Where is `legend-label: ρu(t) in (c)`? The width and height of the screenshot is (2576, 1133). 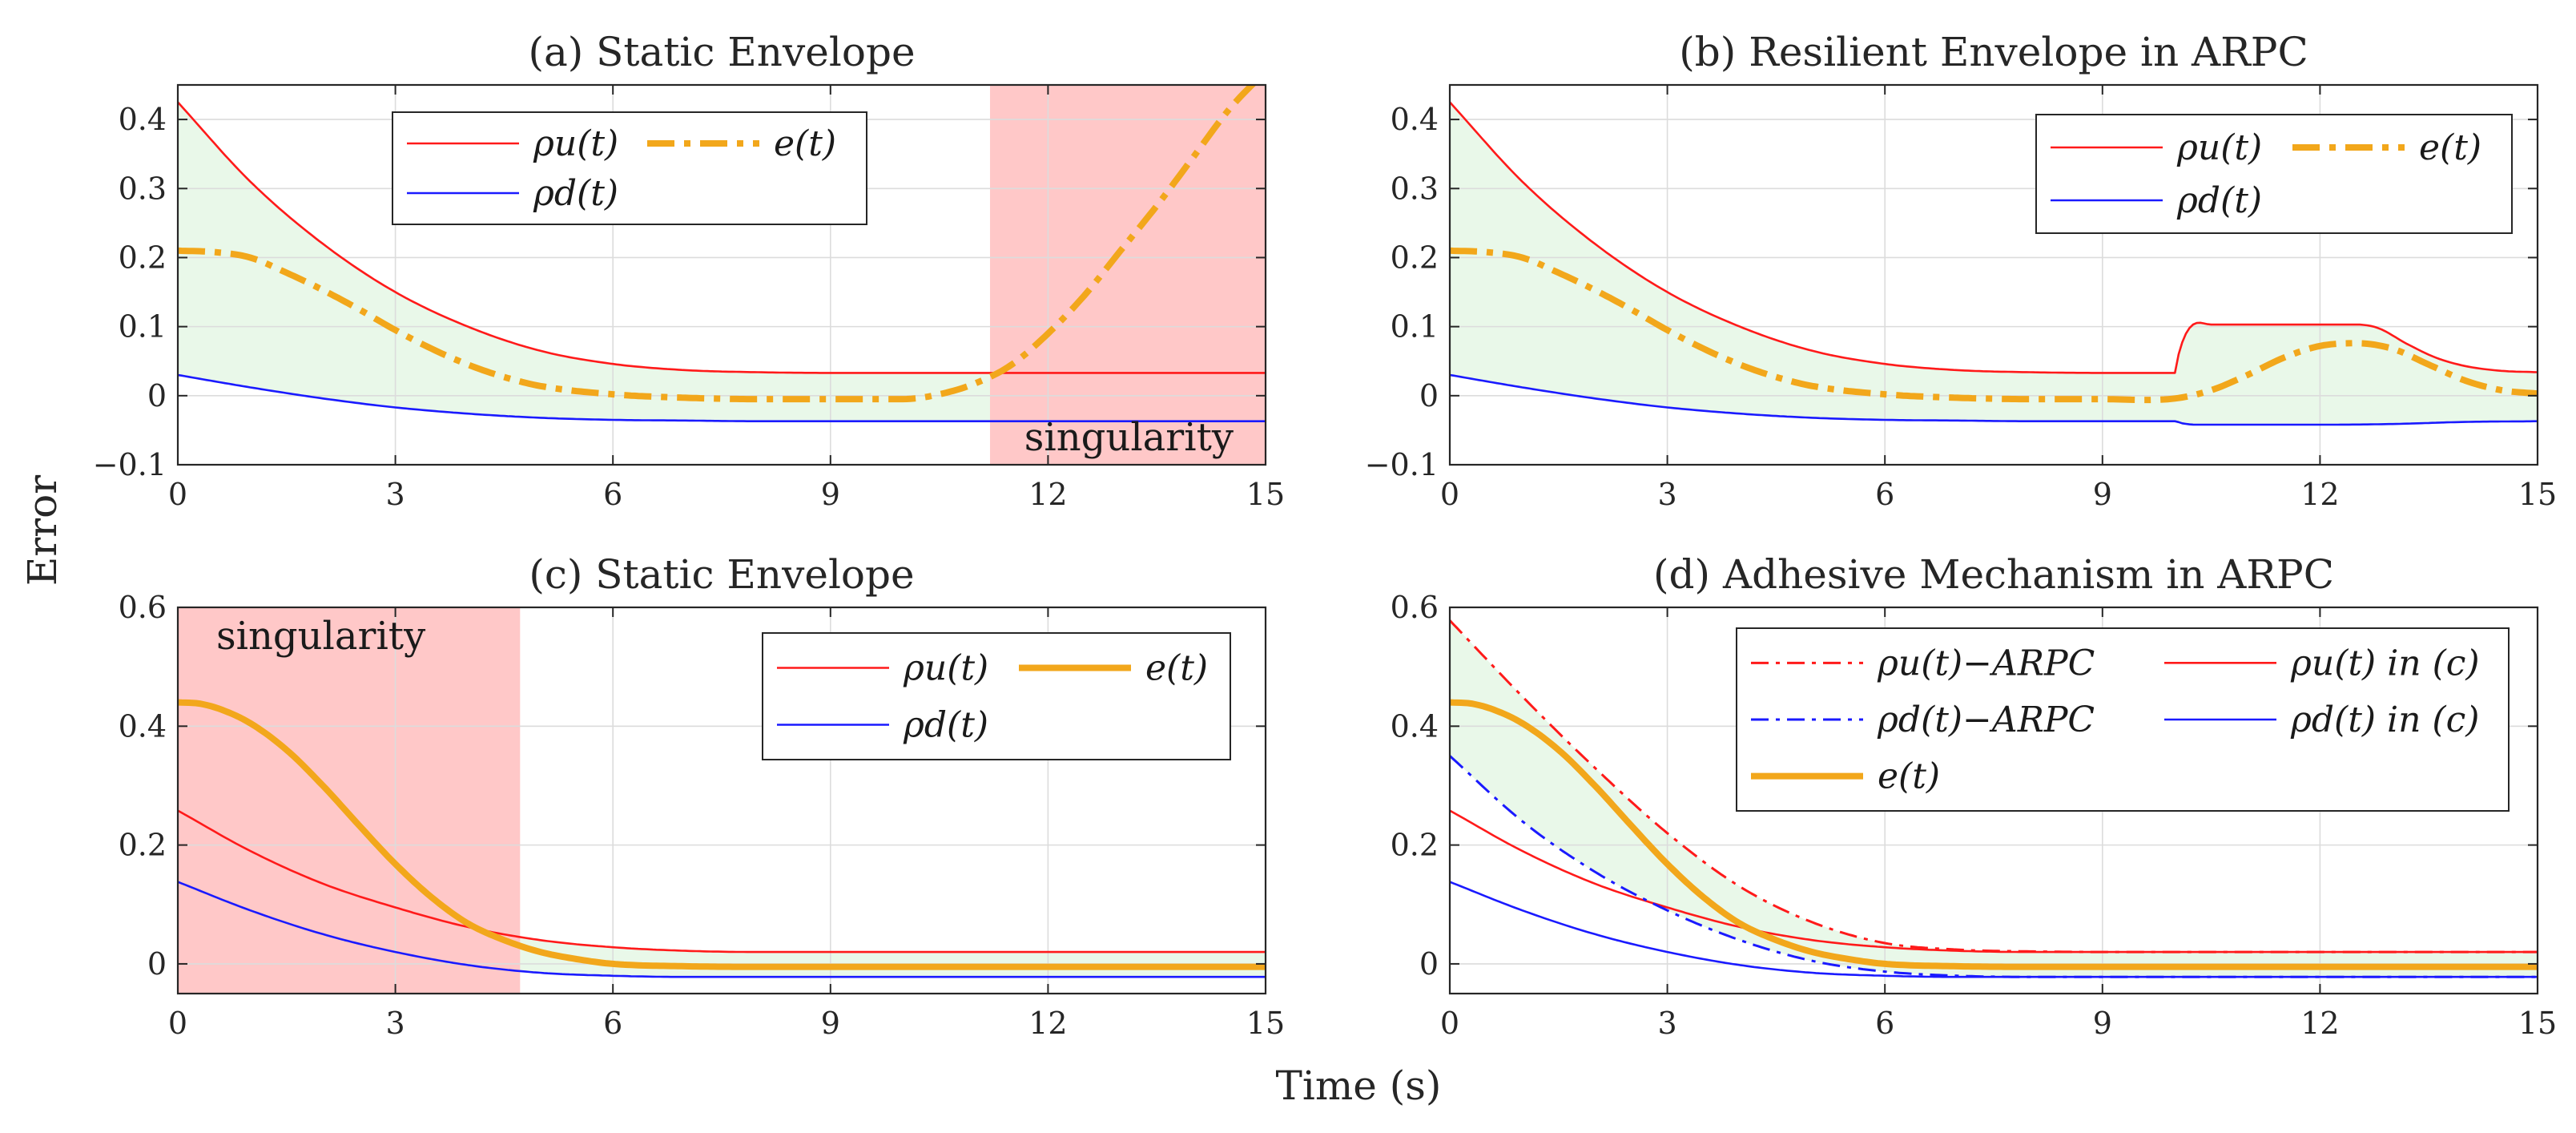 legend-label: ρu(t) in (c) is located at coordinates (2385, 663).